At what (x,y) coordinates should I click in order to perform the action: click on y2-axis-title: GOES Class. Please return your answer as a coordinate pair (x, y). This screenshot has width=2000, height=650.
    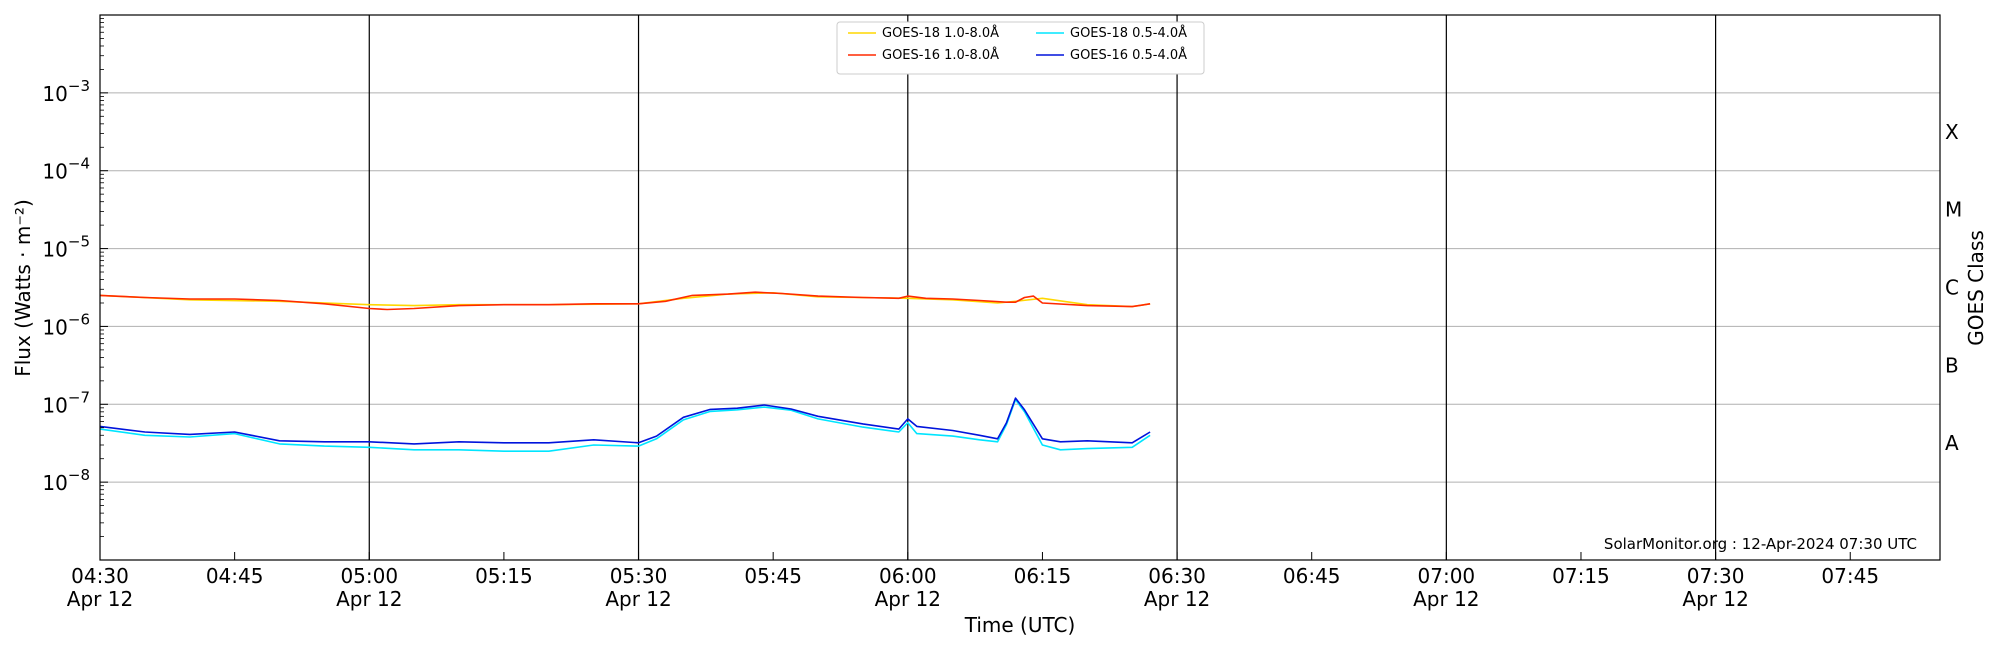
    Looking at the image, I should click on (1976, 288).